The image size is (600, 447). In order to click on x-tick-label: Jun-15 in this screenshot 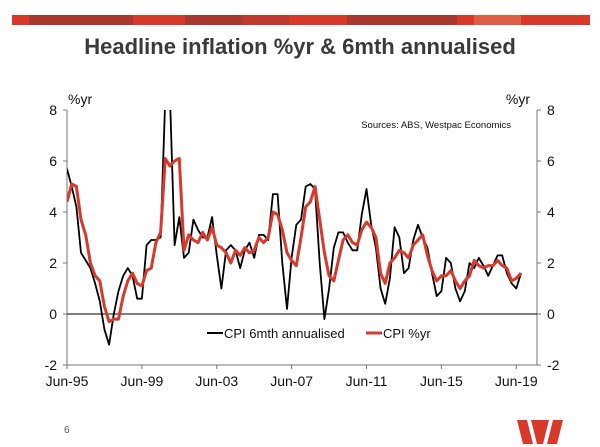, I will do `click(441, 381)`.